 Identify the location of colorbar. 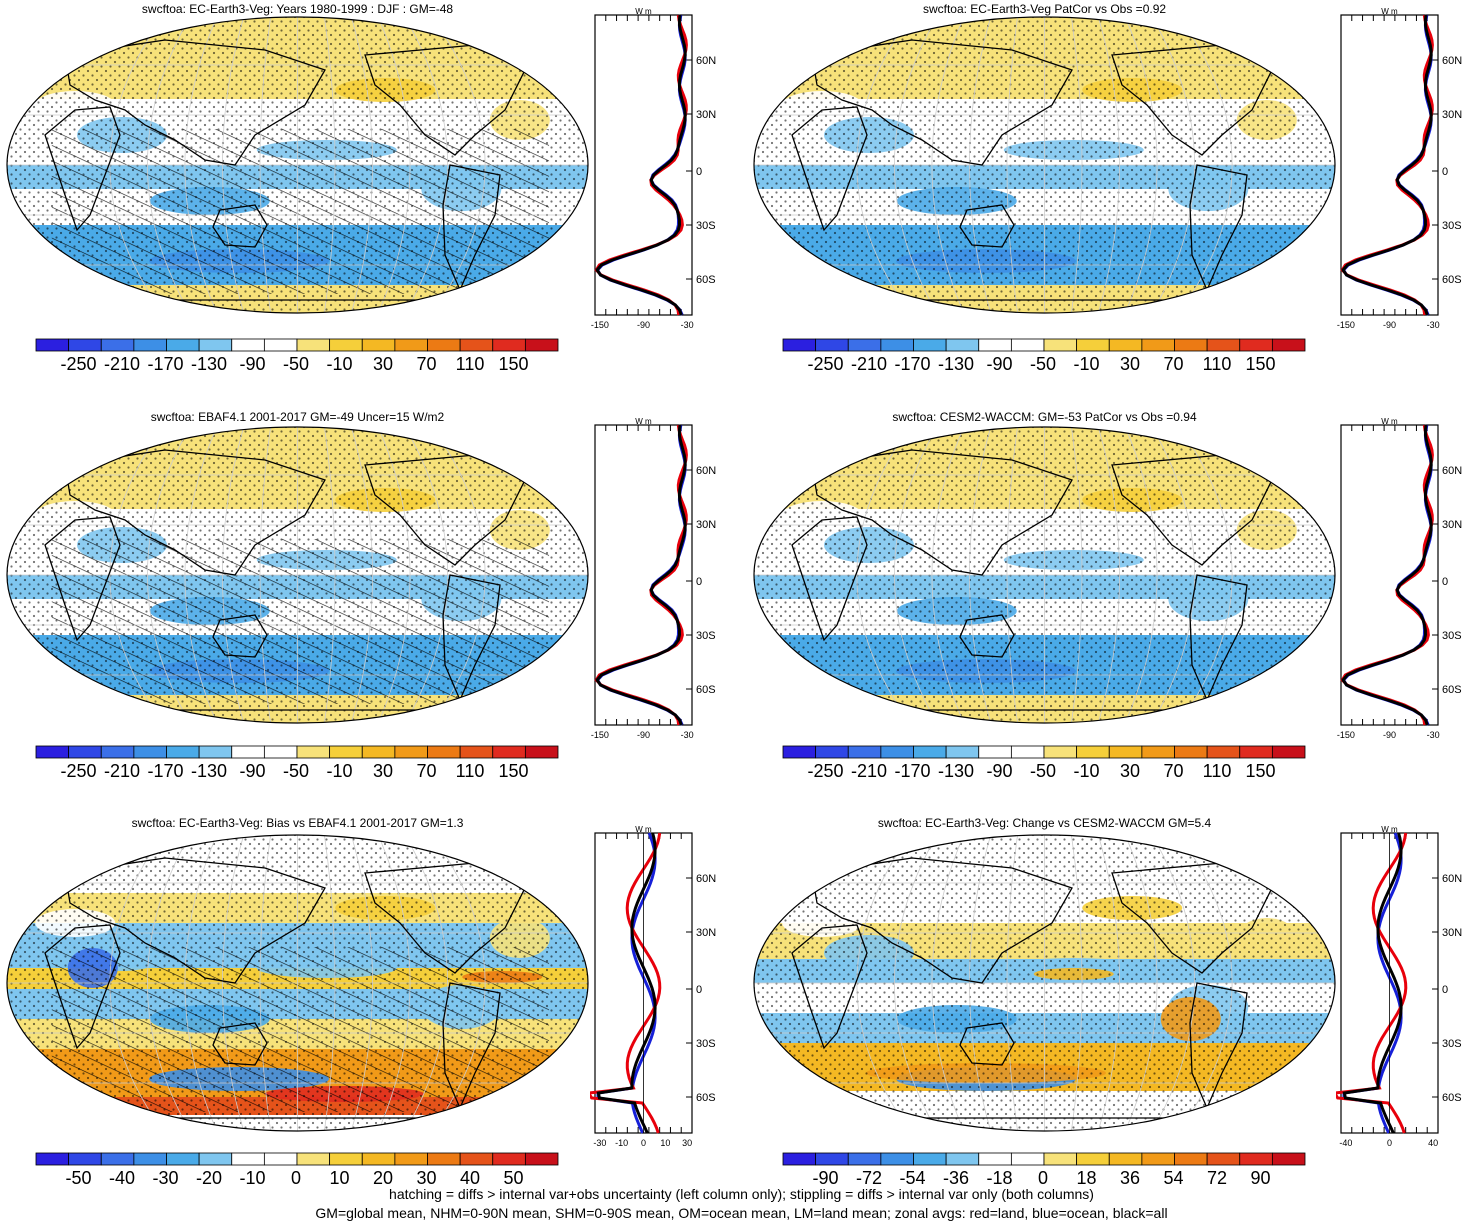
(297, 752).